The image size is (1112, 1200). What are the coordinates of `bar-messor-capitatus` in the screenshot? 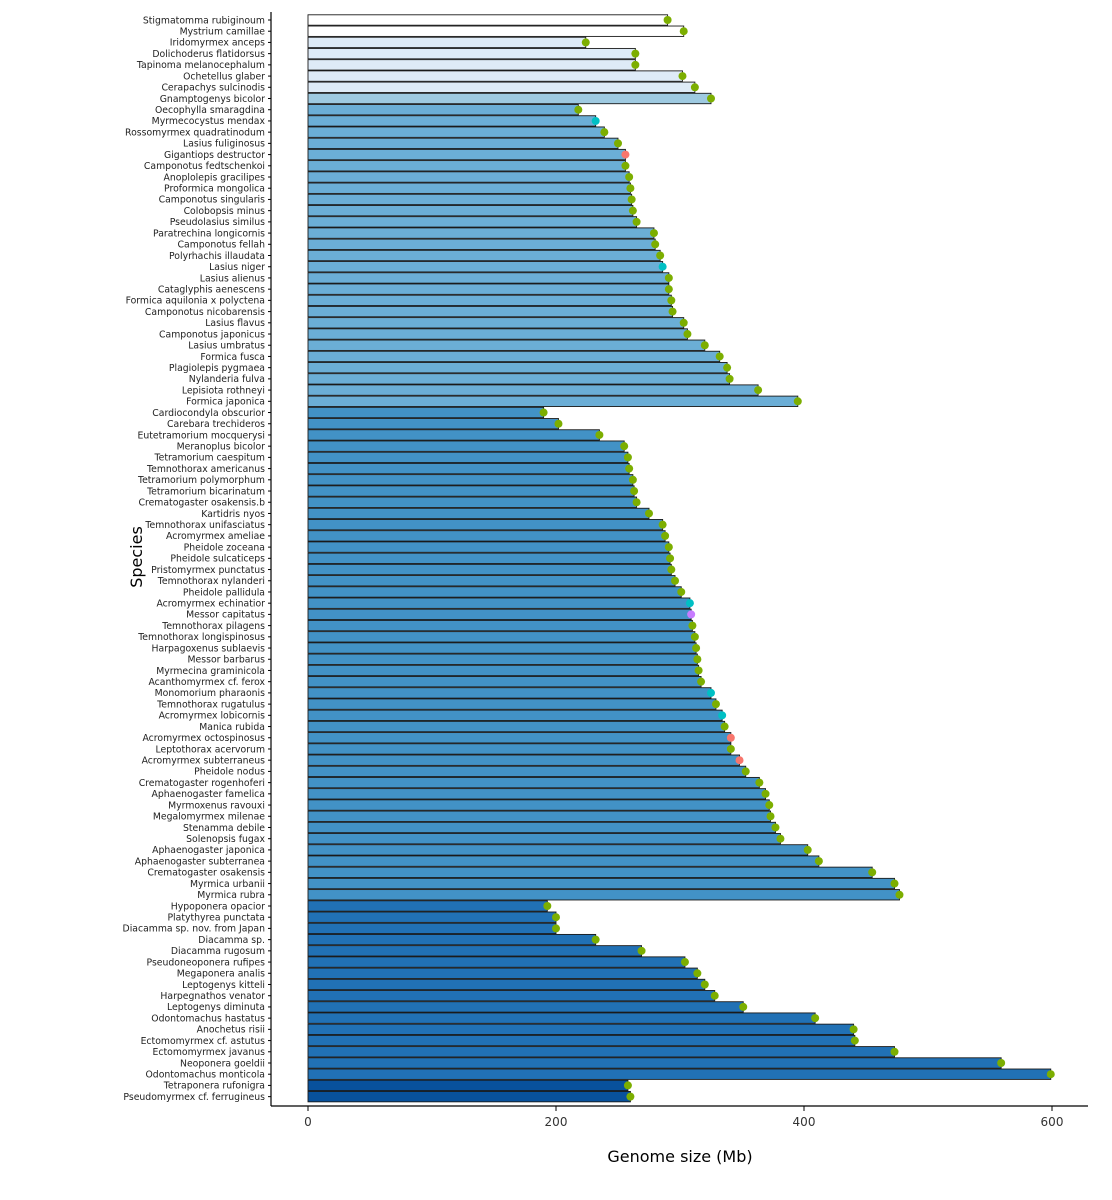 It's located at (499, 614).